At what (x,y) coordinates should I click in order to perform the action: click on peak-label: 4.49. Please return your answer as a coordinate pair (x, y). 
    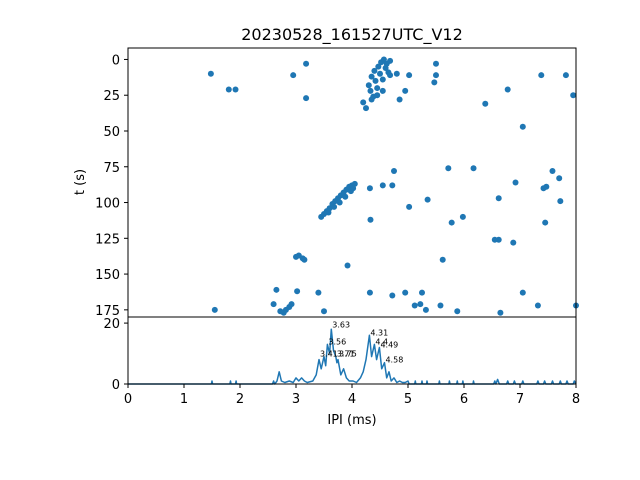
    Looking at the image, I should click on (389, 344).